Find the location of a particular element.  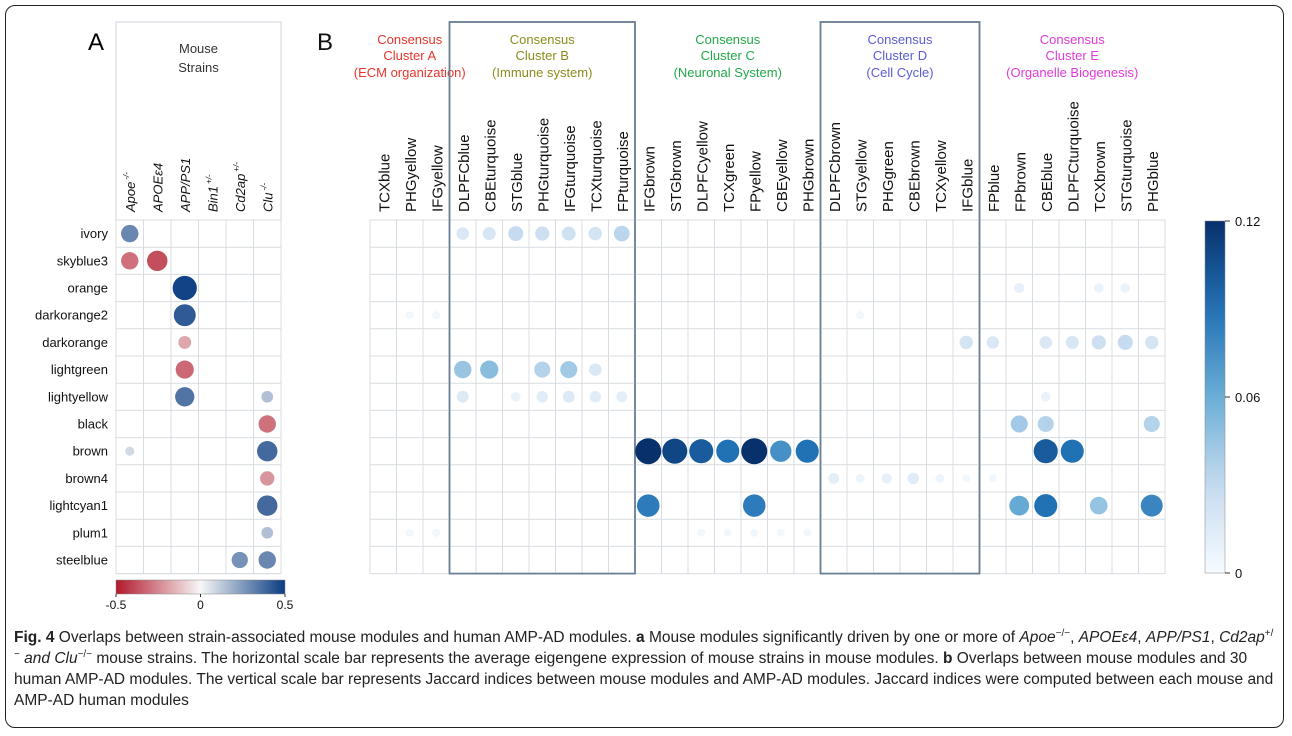

panel-b-column-label: PHGgreen is located at coordinates (888, 176).